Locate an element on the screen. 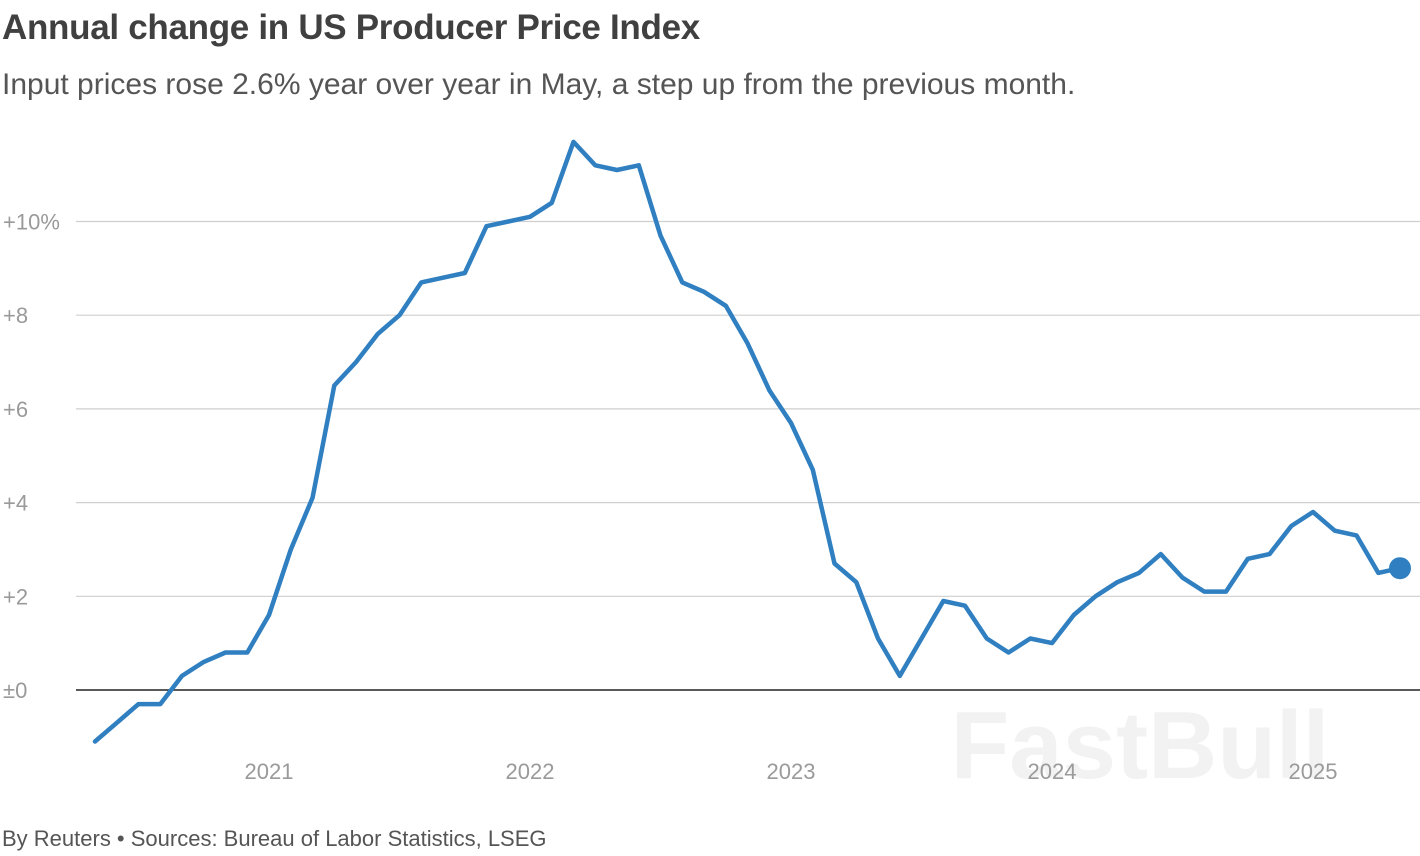 This screenshot has height=856, width=1420. y-tick-label: +6 is located at coordinates (15, 409).